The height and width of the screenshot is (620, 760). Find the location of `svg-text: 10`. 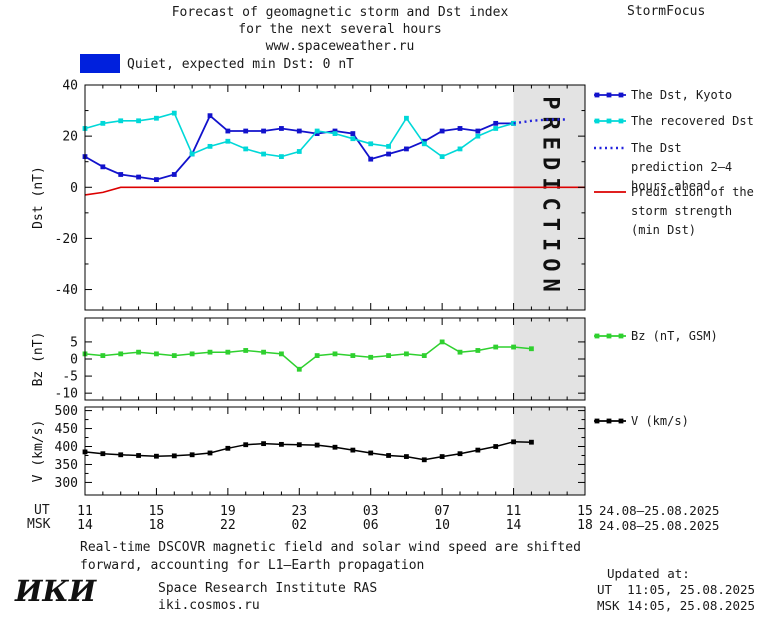

svg-text: 10 is located at coordinates (442, 525).